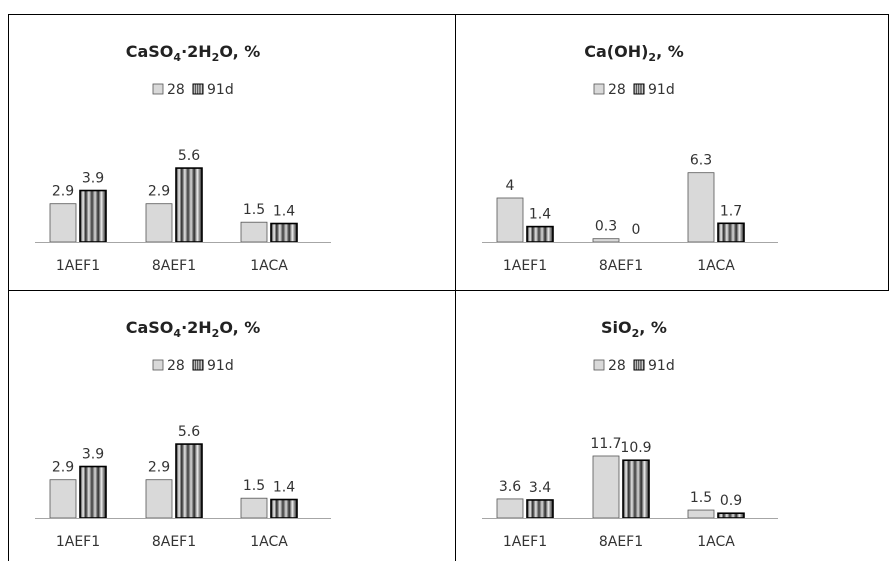 The image size is (890, 561). Describe the element at coordinates (510, 487) in the screenshot. I see `data-label-28-1AEF1: 3.6` at that location.